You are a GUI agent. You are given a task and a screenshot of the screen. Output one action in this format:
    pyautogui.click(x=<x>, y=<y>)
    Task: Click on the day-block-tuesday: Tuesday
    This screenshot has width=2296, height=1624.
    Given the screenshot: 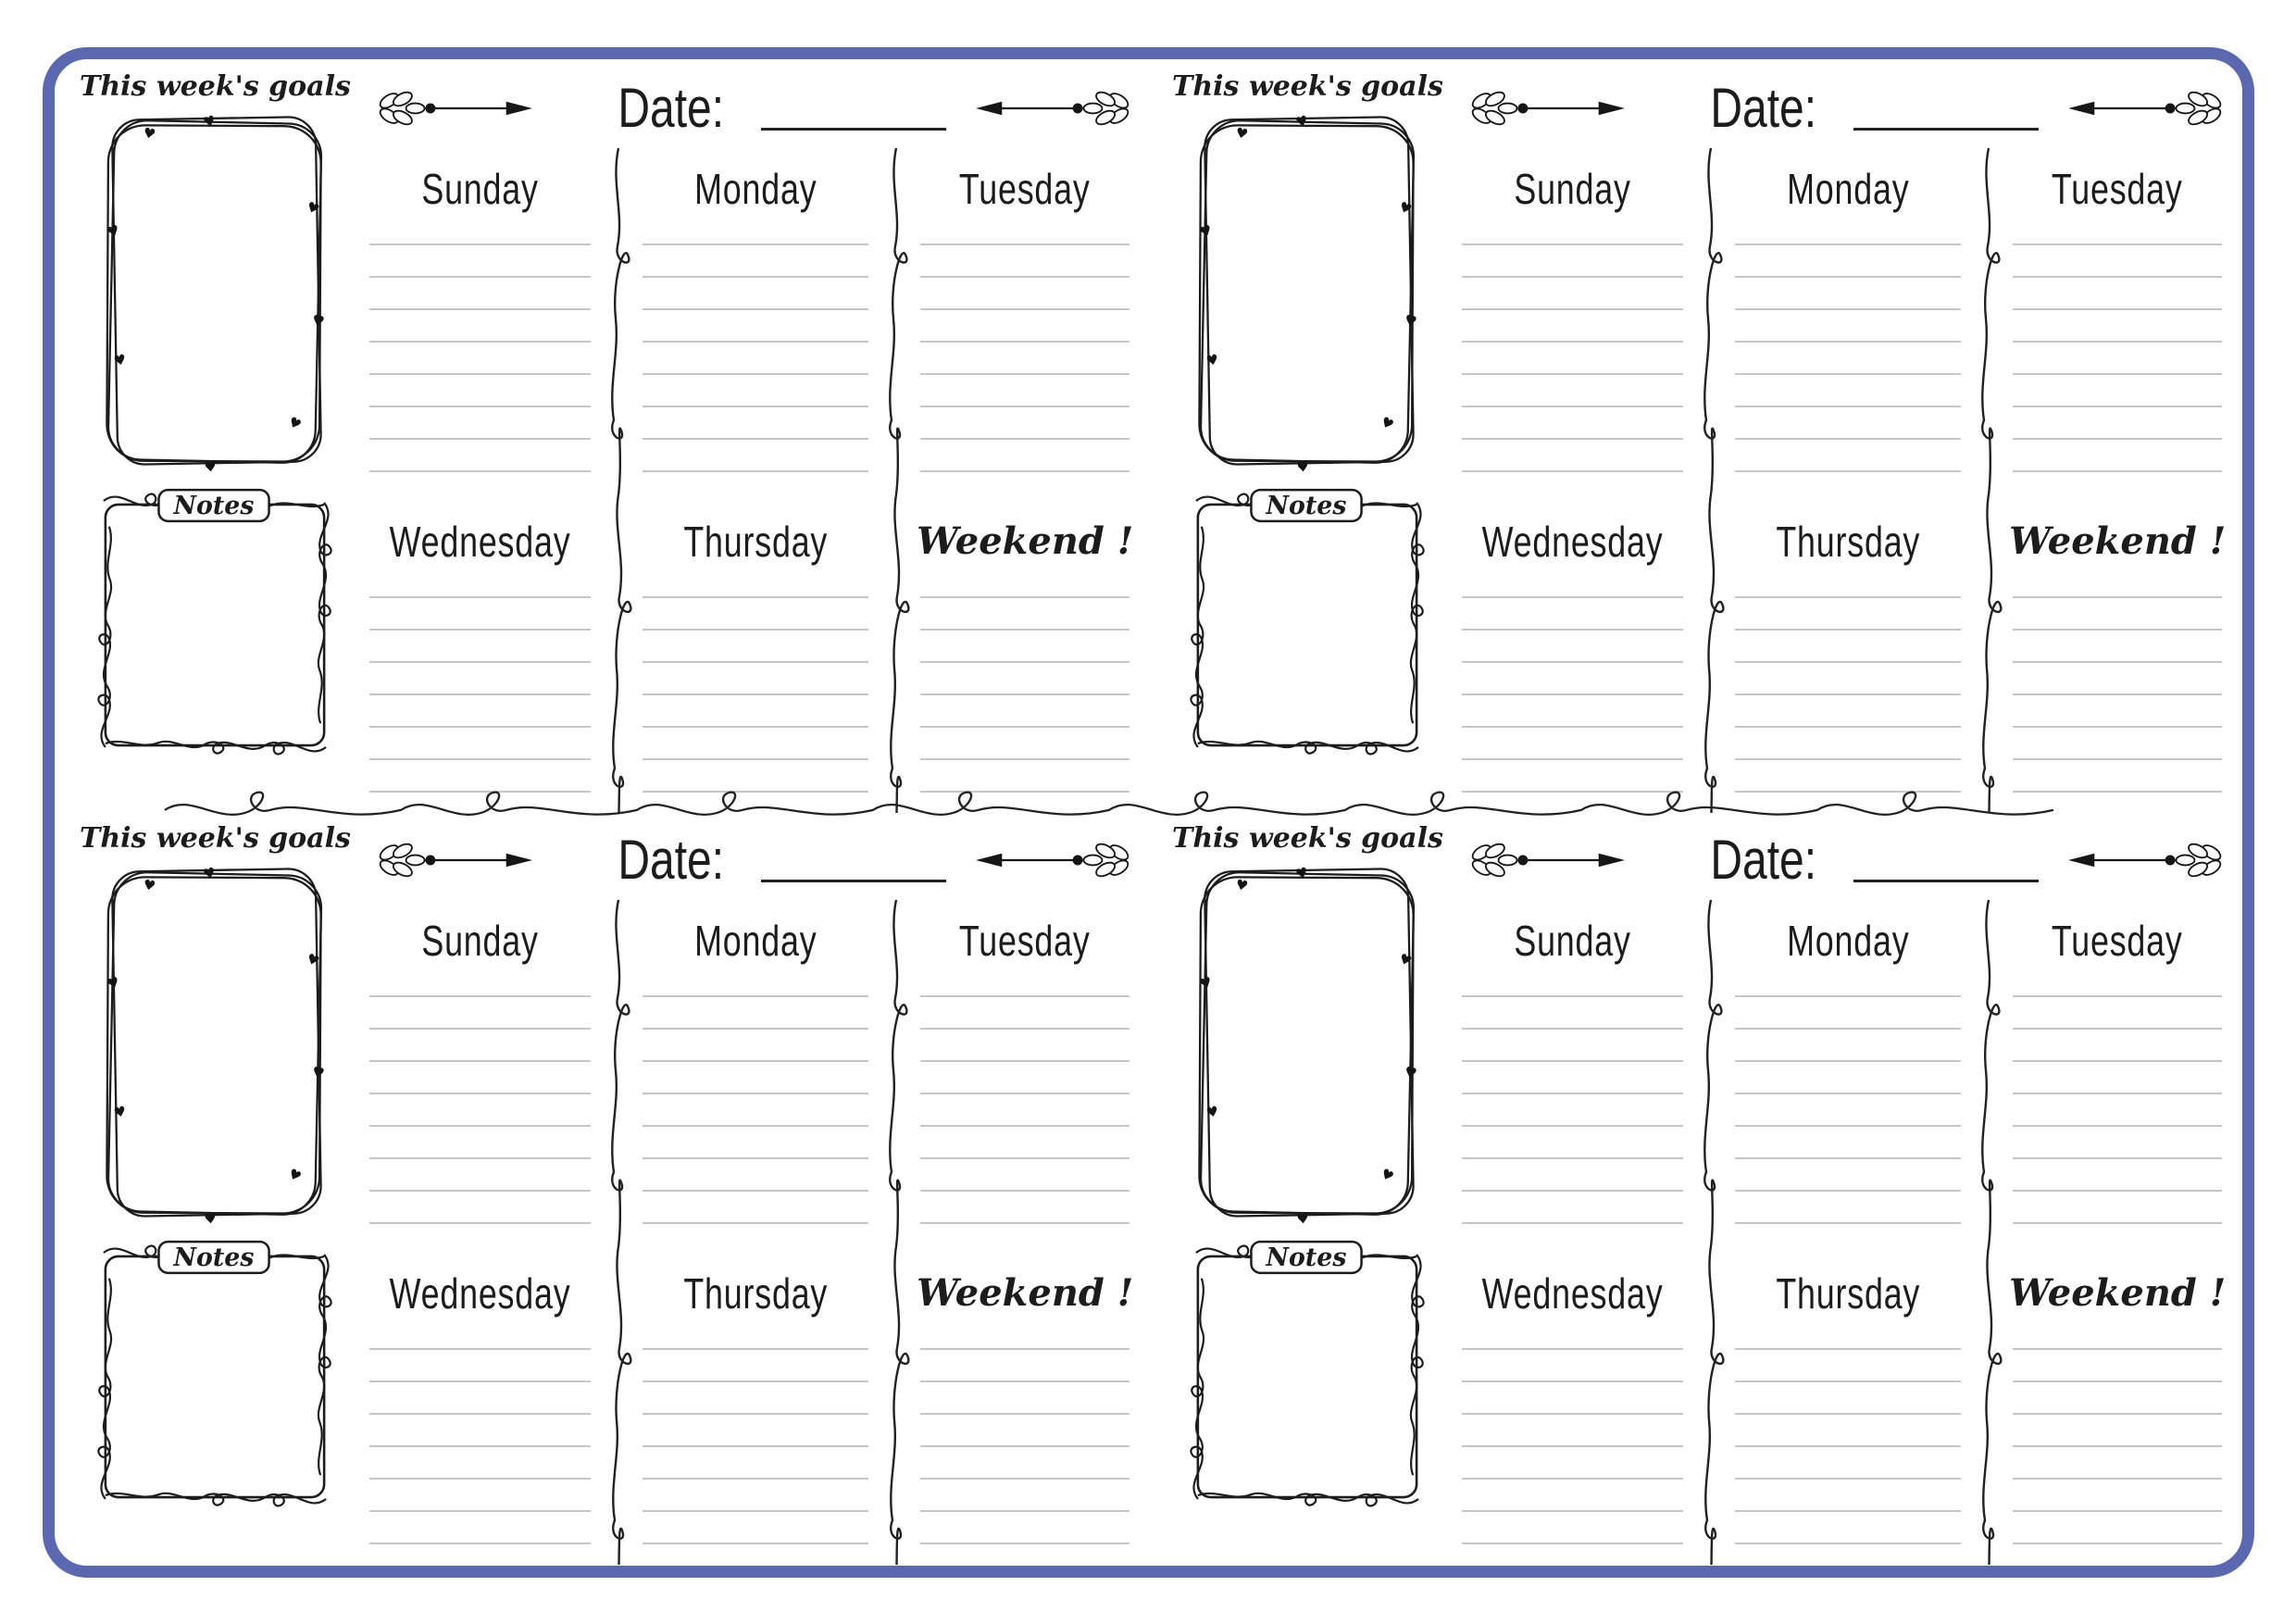 What is the action you would take?
    pyautogui.click(x=2117, y=321)
    